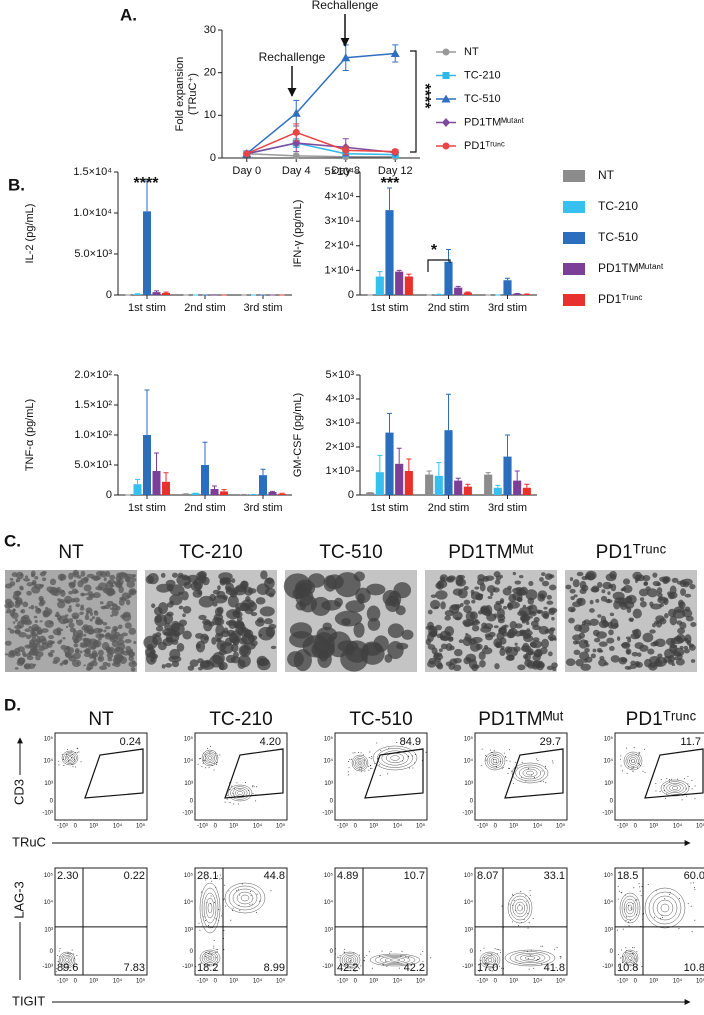 This screenshot has width=704, height=1015. I want to click on y-tick-label: 1×10⁴, so click(339, 270).